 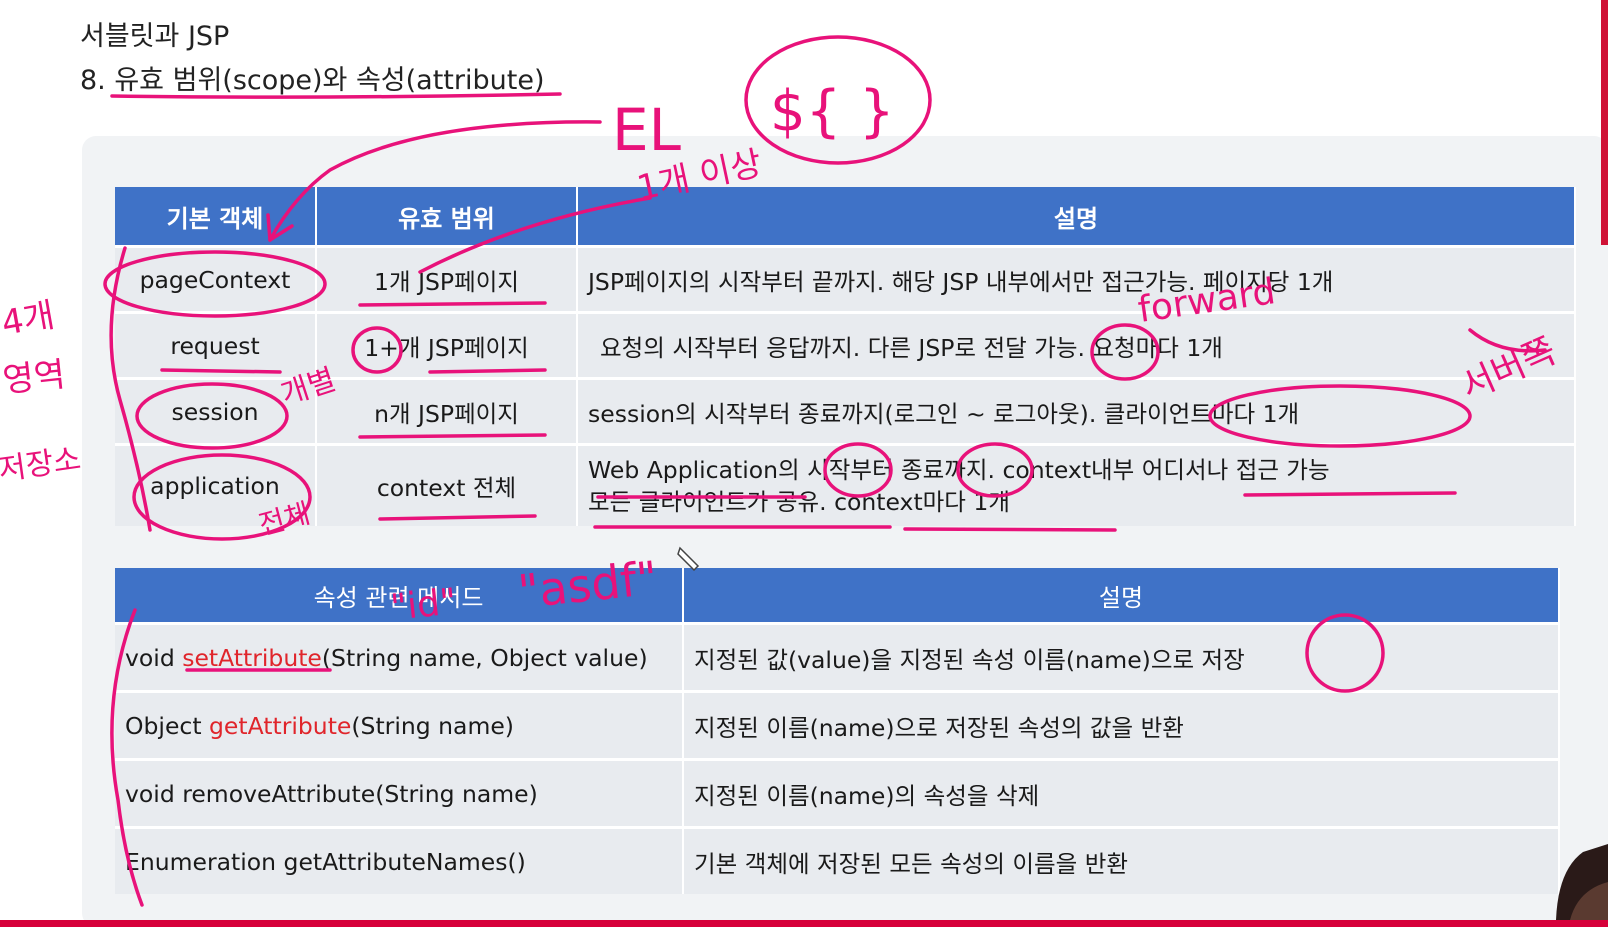 I want to click on object-cell: application, so click(x=216, y=484).